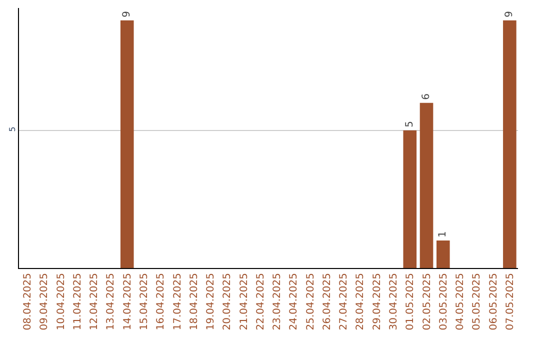  I want to click on x-tick-label: 09.04.2025, so click(44, 301).